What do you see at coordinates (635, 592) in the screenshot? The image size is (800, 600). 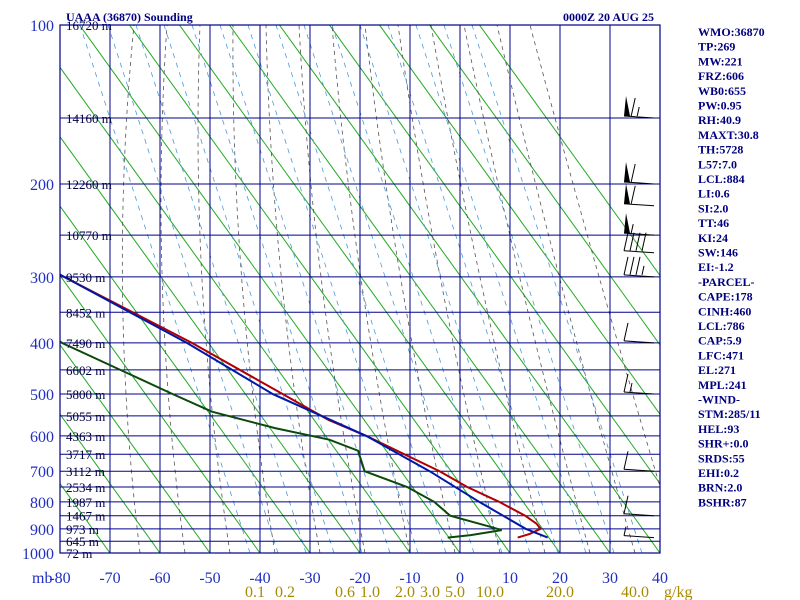 I see `mixing-ratio-label: 40.0` at bounding box center [635, 592].